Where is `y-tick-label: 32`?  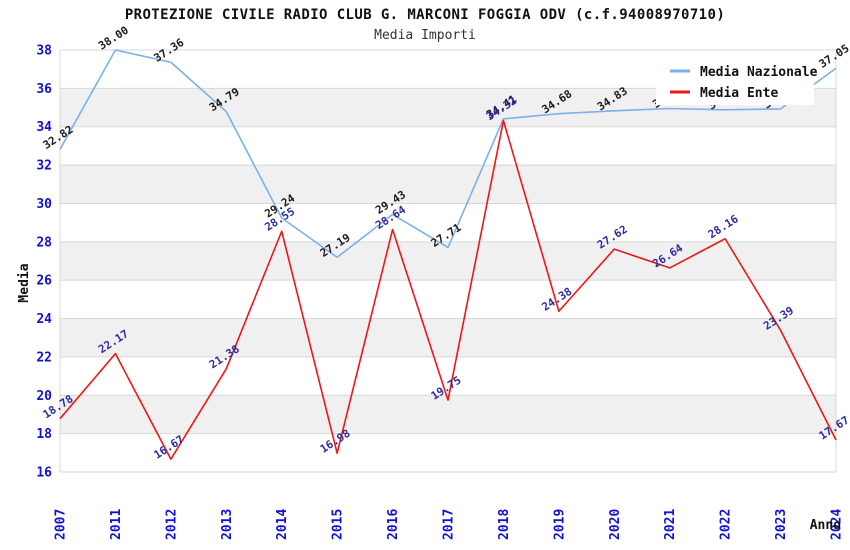 y-tick-label: 32 is located at coordinates (44, 166).